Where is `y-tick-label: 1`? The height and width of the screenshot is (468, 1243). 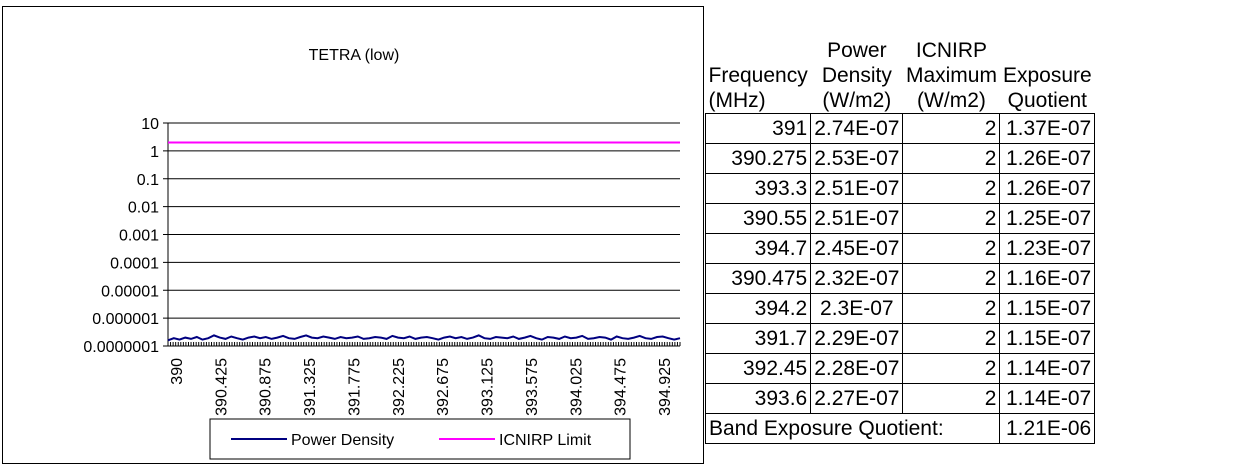 y-tick-label: 1 is located at coordinates (154, 152).